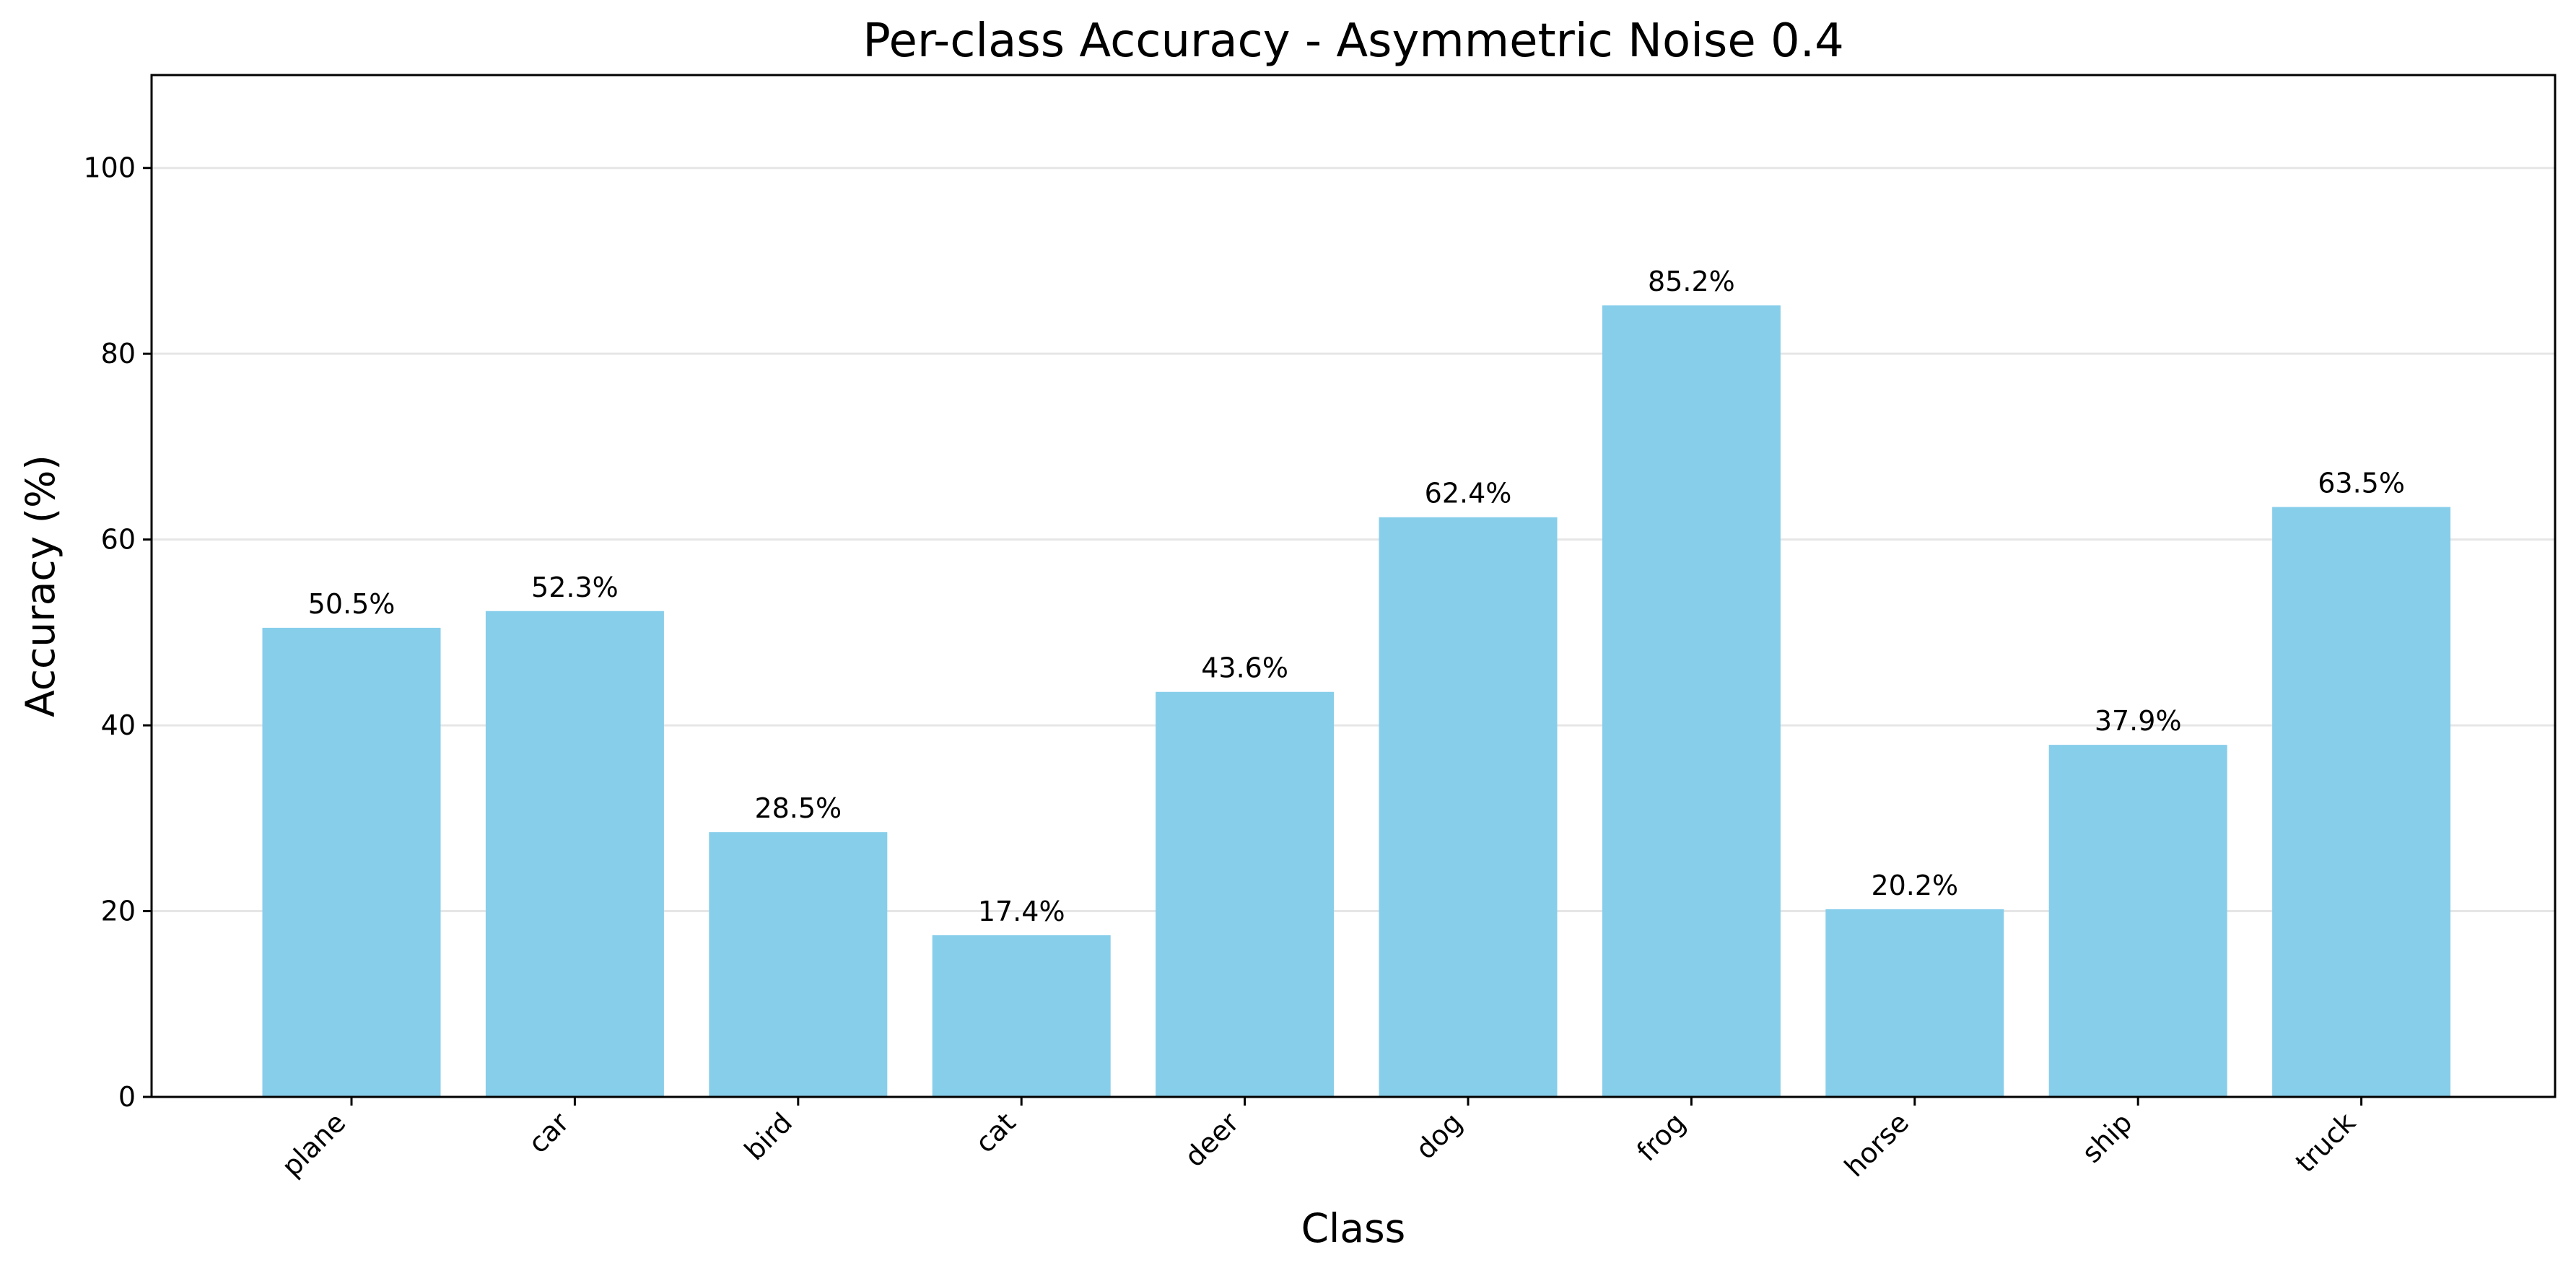 This screenshot has width=2576, height=1273. Describe the element at coordinates (768, 1136) in the screenshot. I see `x-tick-label-bird: bird` at that location.